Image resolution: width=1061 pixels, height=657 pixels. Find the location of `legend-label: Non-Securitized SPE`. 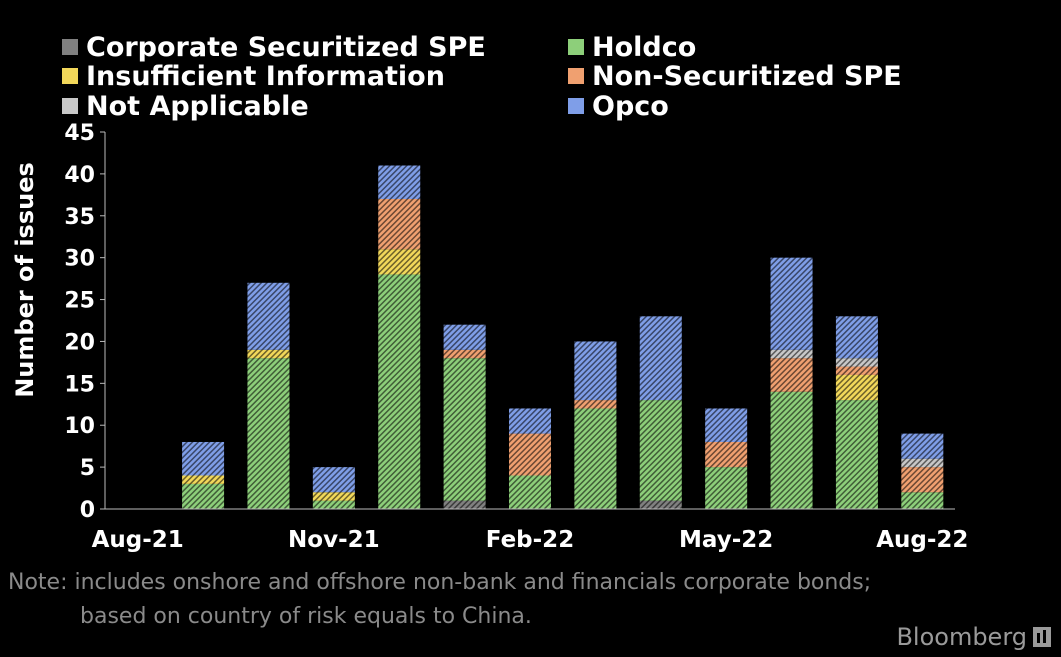

legend-label: Non-Securitized SPE is located at coordinates (747, 76).